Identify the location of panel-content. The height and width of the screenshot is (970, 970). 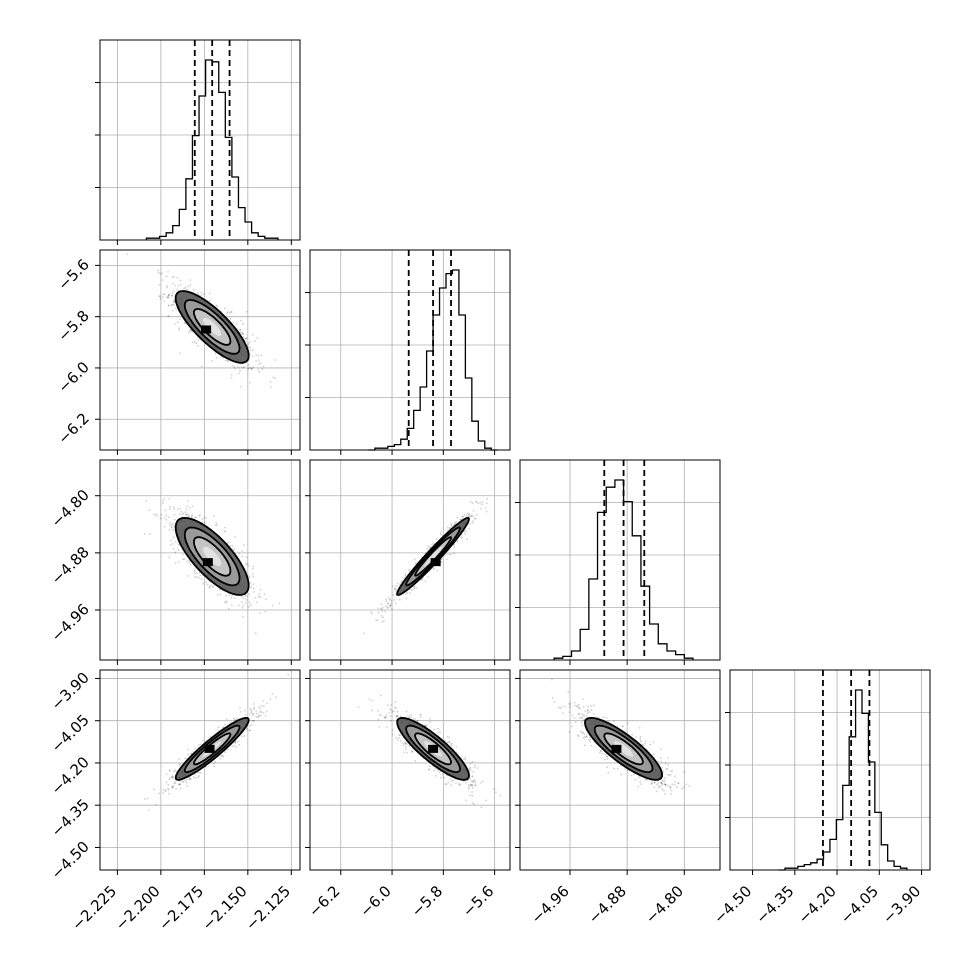
(410, 560).